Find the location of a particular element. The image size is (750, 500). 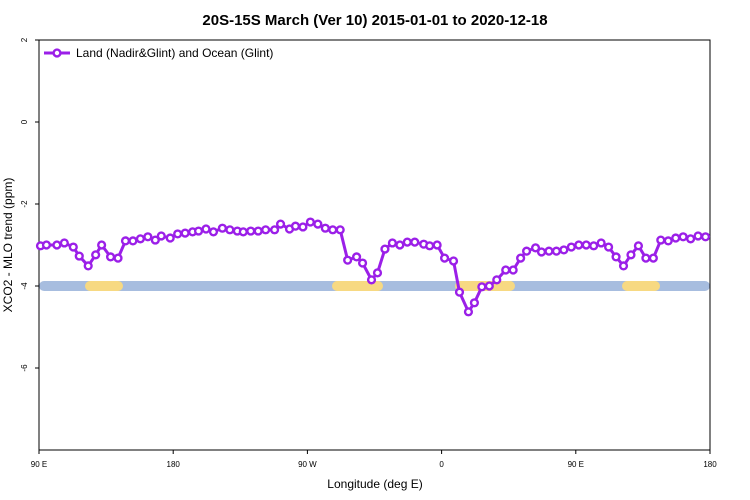

y-tick-label: 2 is located at coordinates (24, 39).